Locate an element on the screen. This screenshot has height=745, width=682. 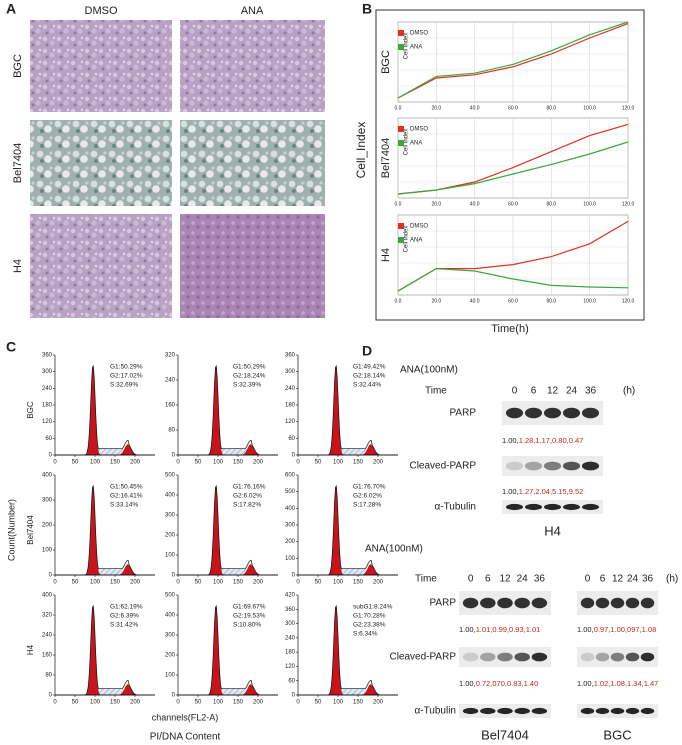
x-tick-label: 0 is located at coordinates (178, 463).